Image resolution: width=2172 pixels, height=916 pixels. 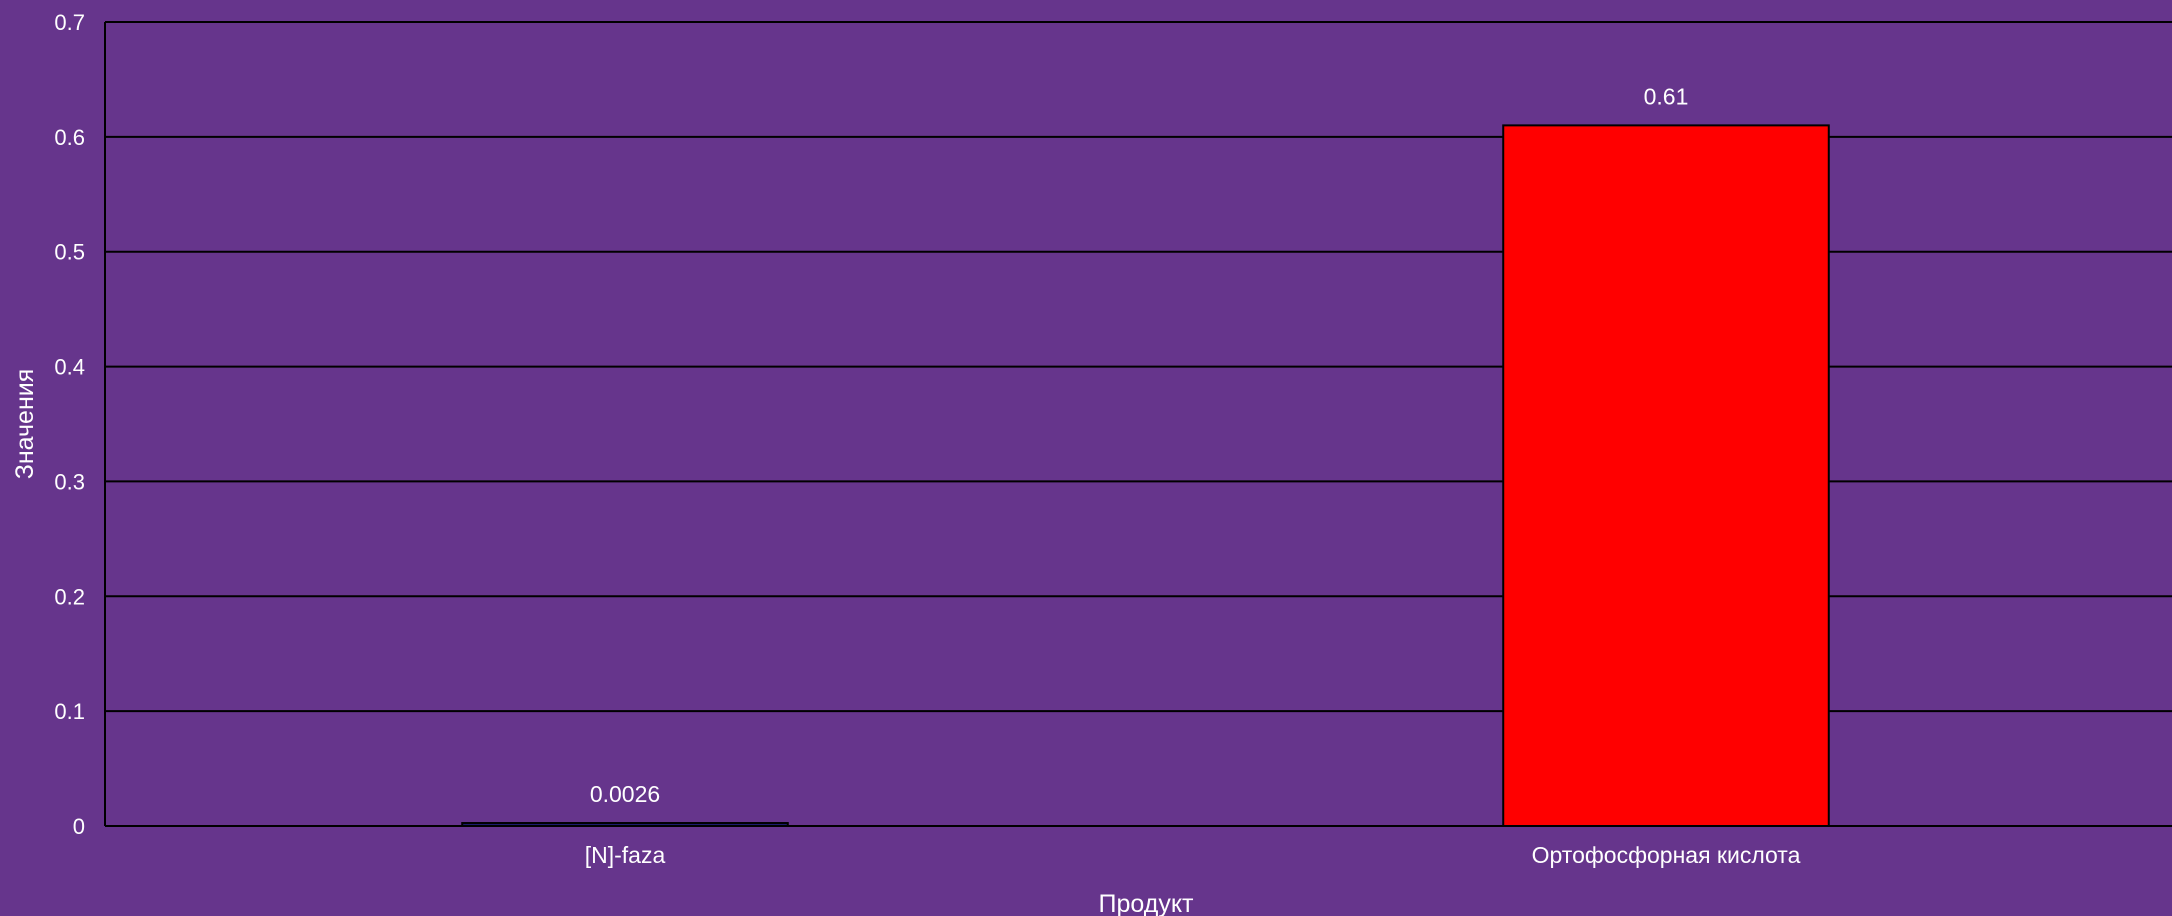 What do you see at coordinates (625, 855) in the screenshot?
I see `x-tick-label: [N]-faza` at bounding box center [625, 855].